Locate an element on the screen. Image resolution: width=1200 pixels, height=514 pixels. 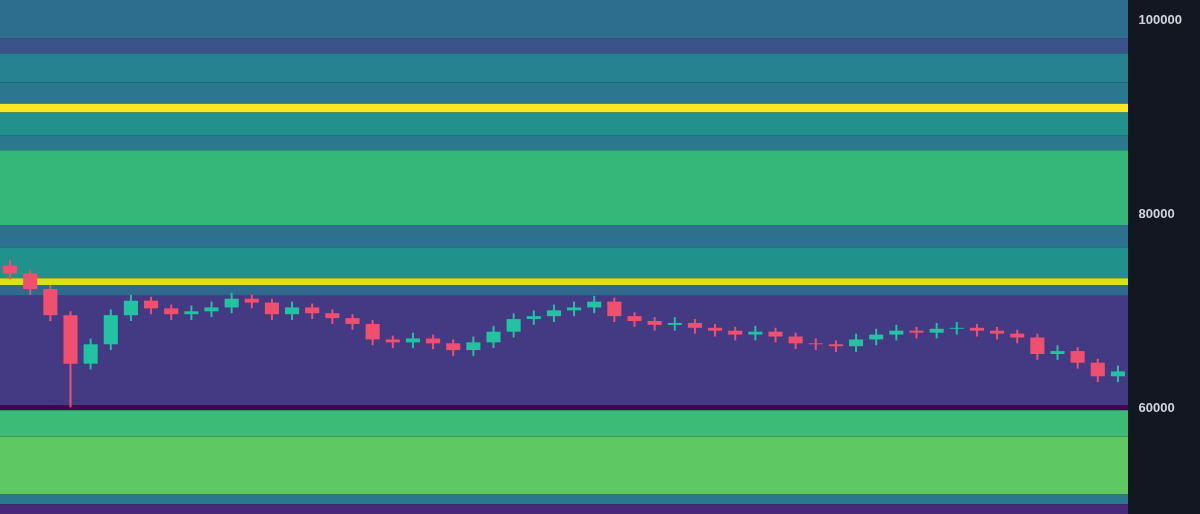
y-tick-label: 60000 is located at coordinates (1156, 407).